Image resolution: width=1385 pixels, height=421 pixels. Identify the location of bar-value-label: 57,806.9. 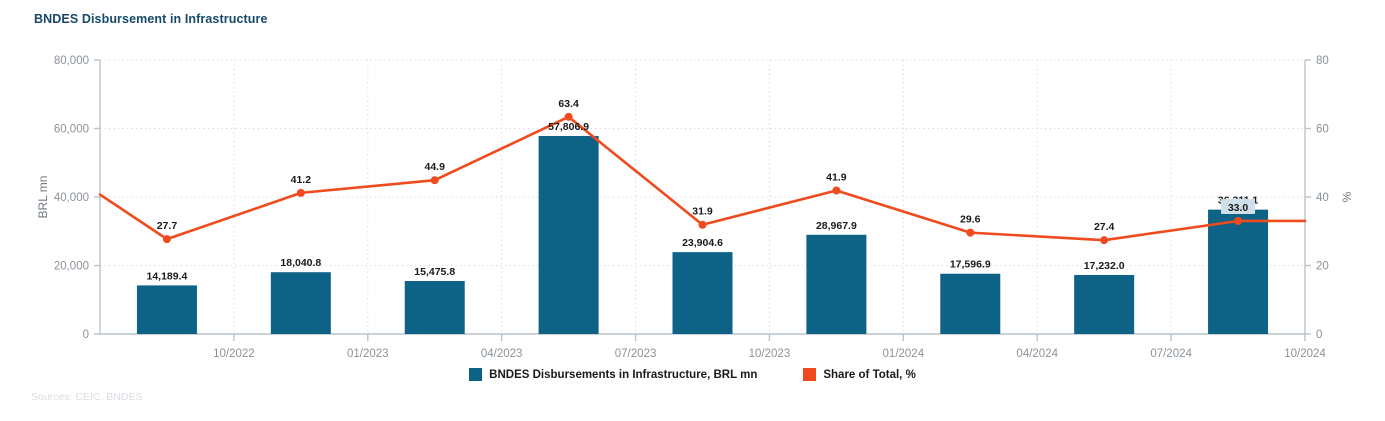
(568, 127).